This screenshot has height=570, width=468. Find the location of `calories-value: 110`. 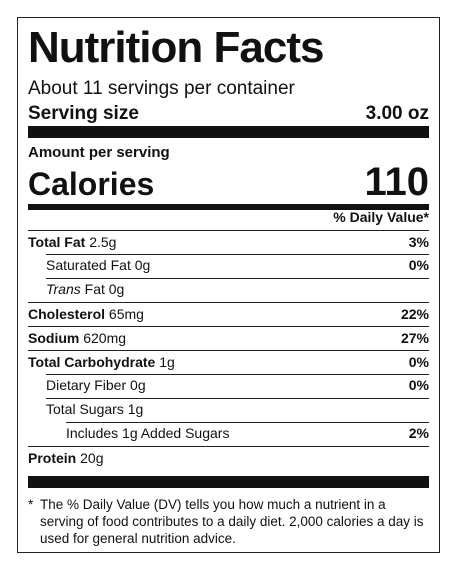

calories-value: 110 is located at coordinates (396, 182).